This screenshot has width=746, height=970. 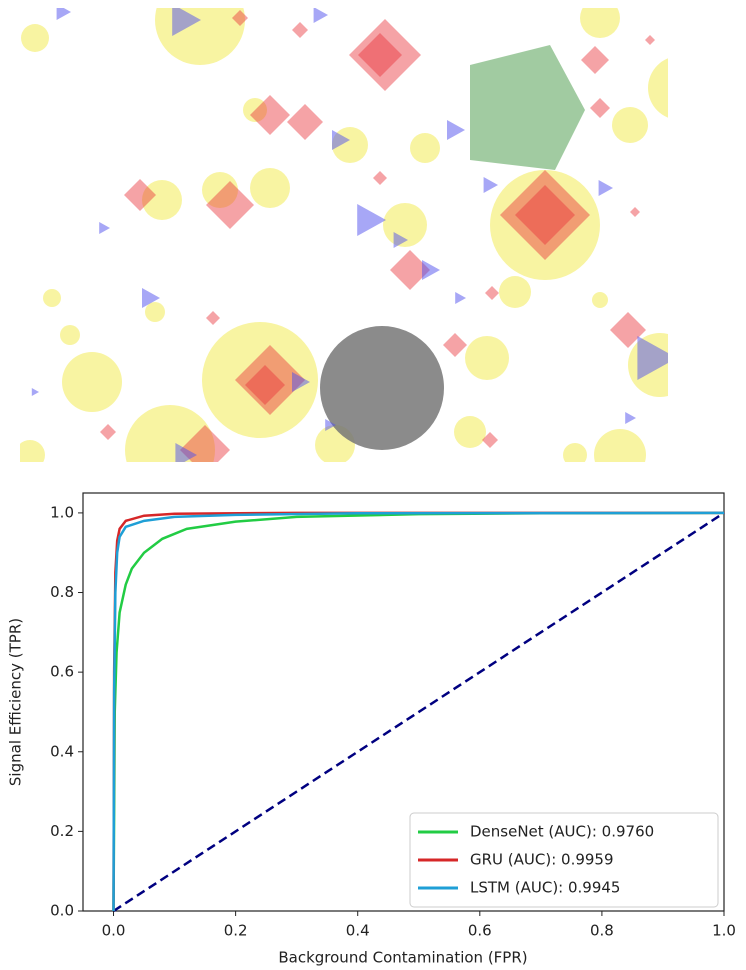 I want to click on y-tick-label: 0.2, so click(x=62, y=831).